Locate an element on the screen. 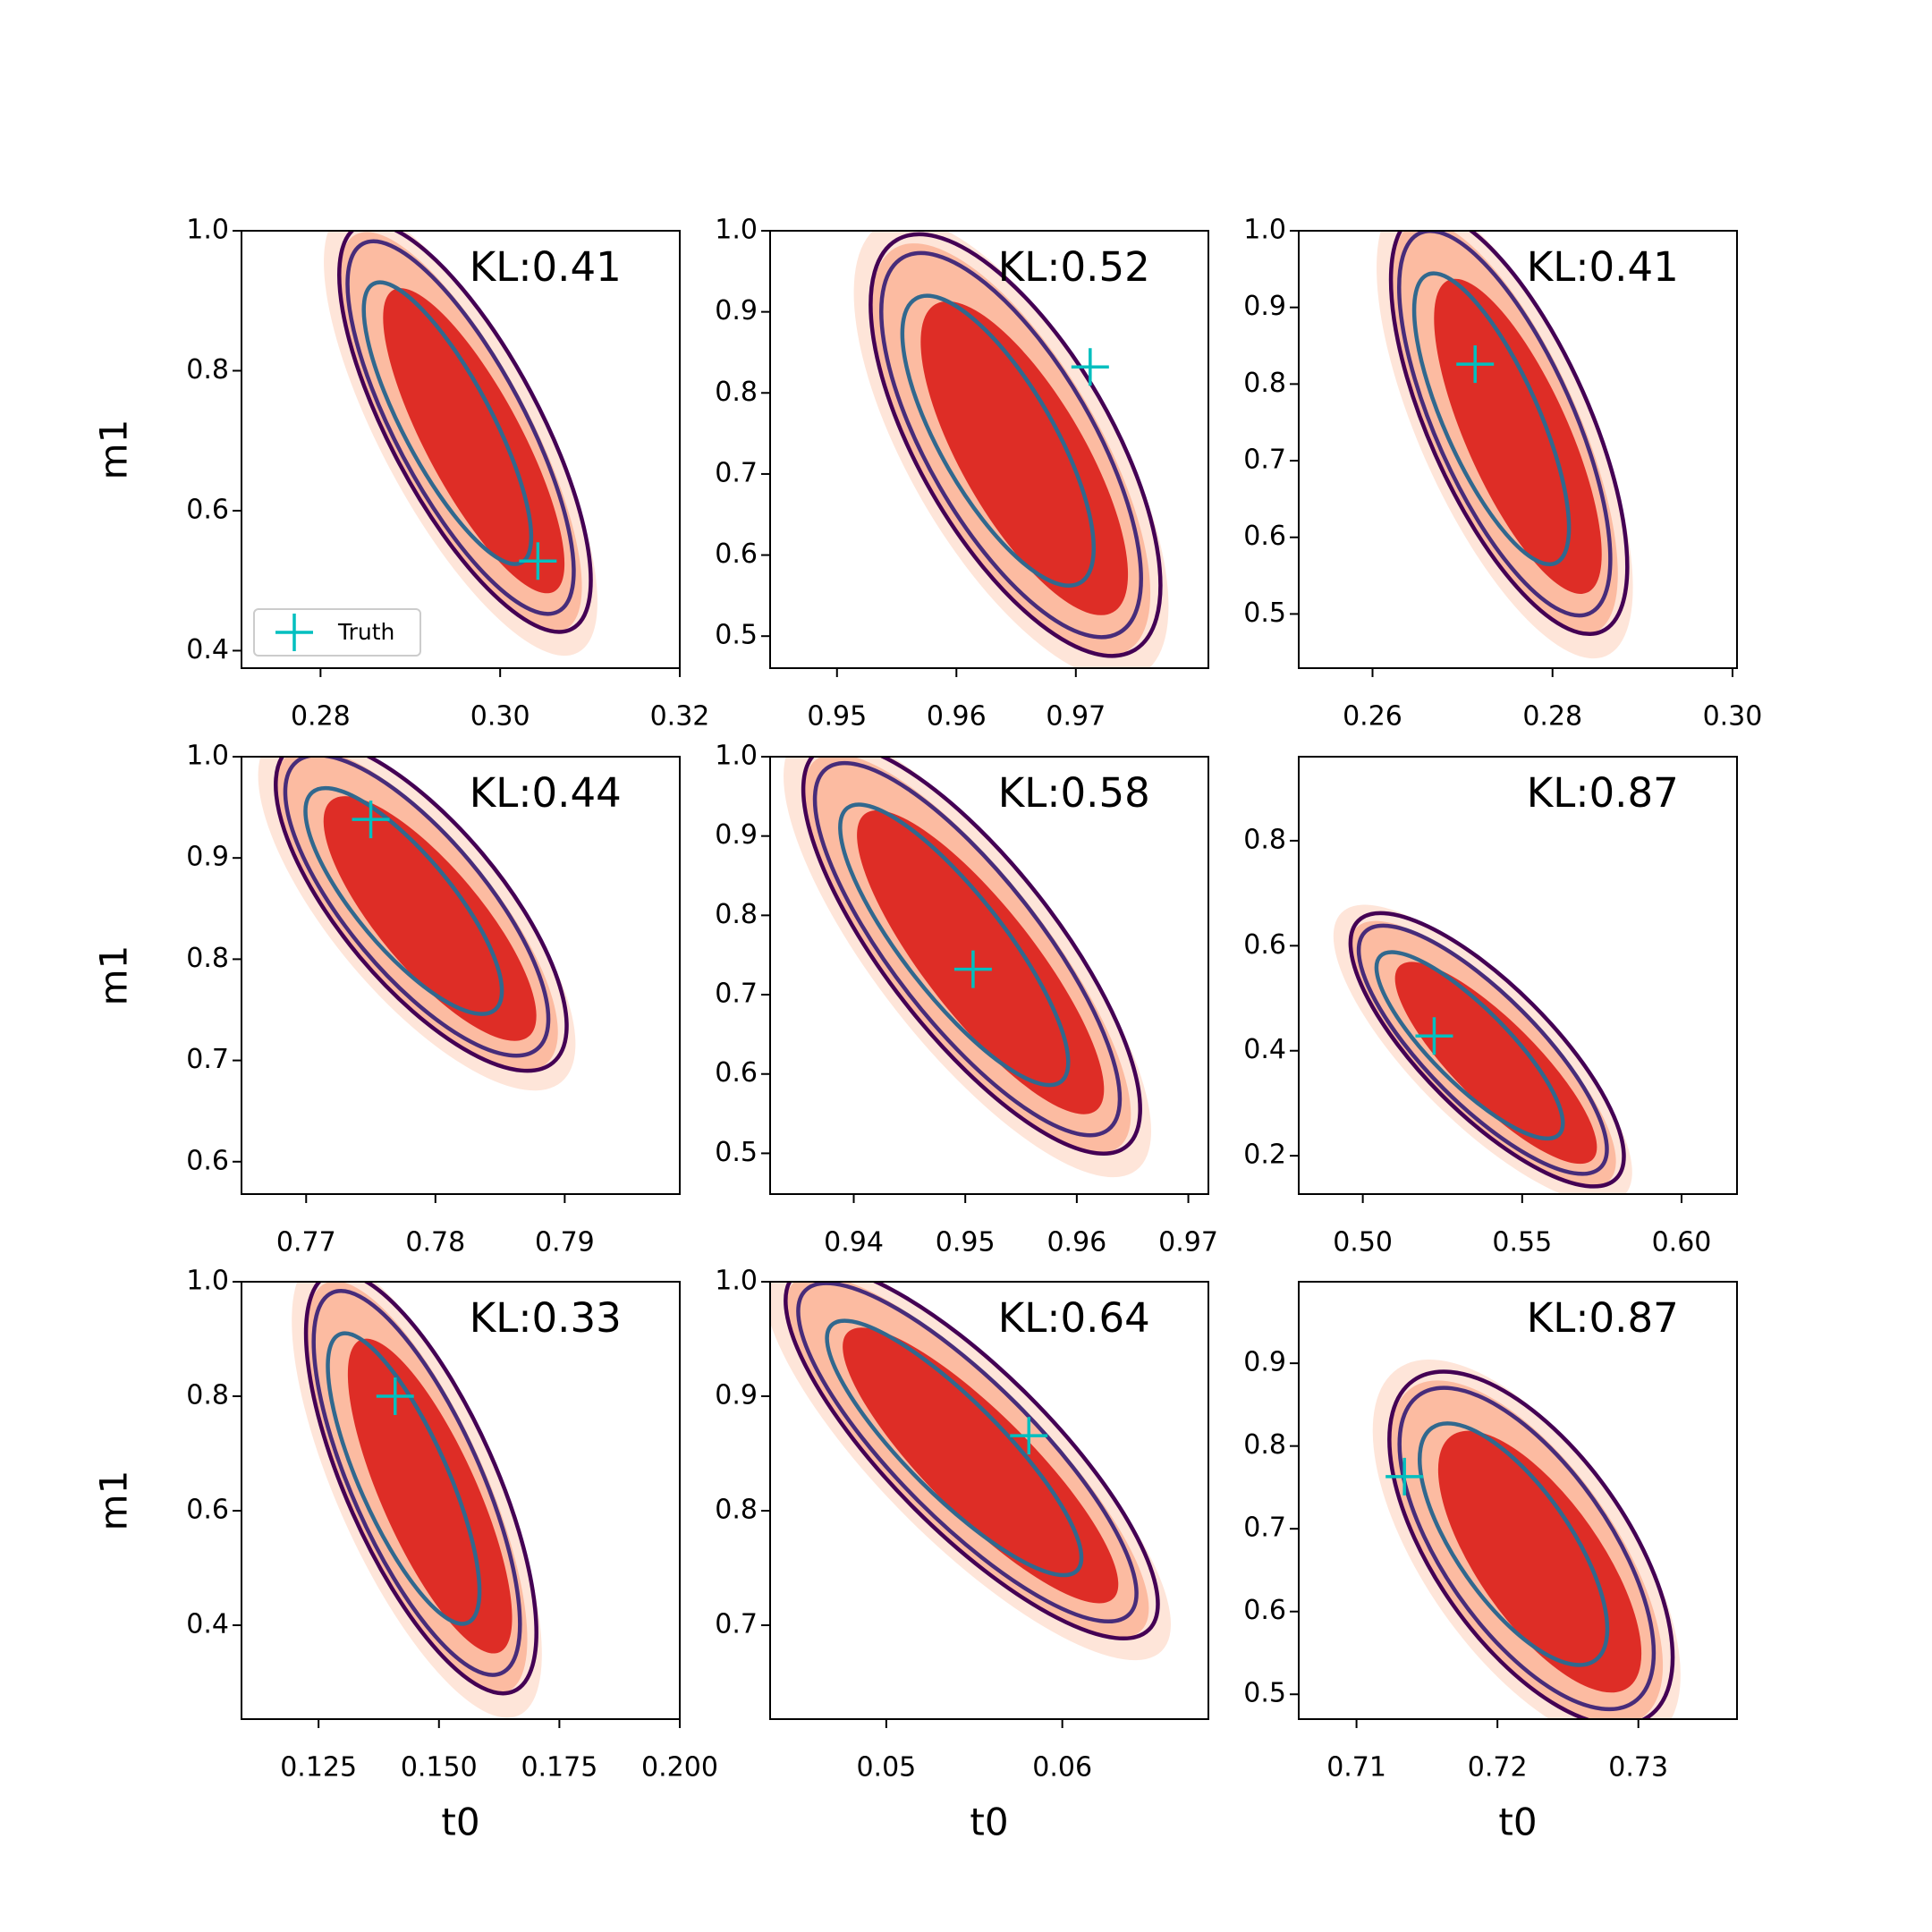 The image size is (1932, 1932). annotation: KL:0.52 is located at coordinates (1074, 267).